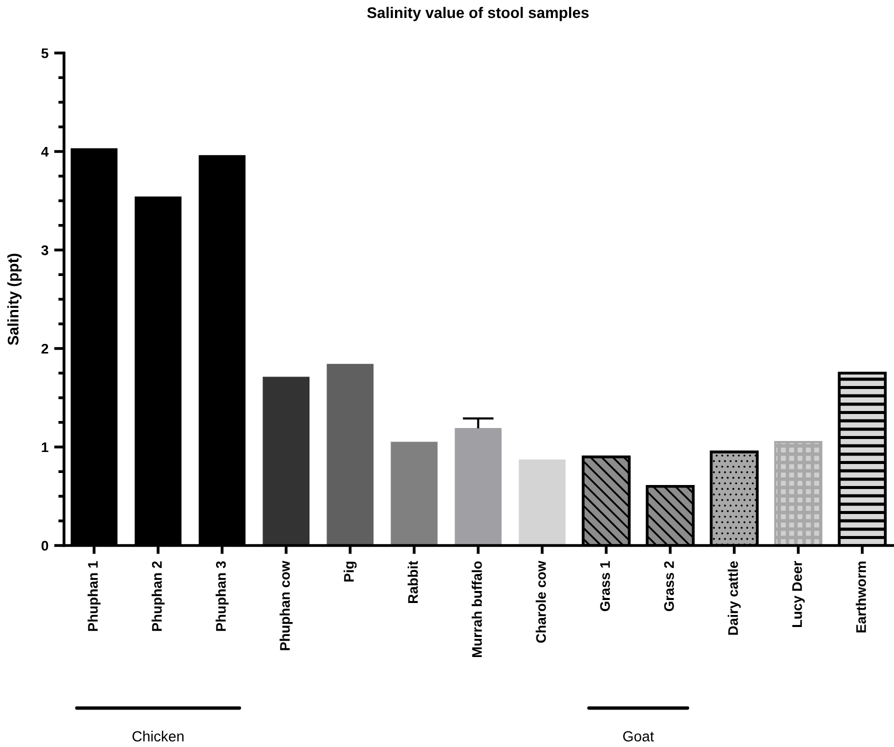 The height and width of the screenshot is (747, 894). Describe the element at coordinates (44, 53) in the screenshot. I see `y-tick-label: 5` at that location.